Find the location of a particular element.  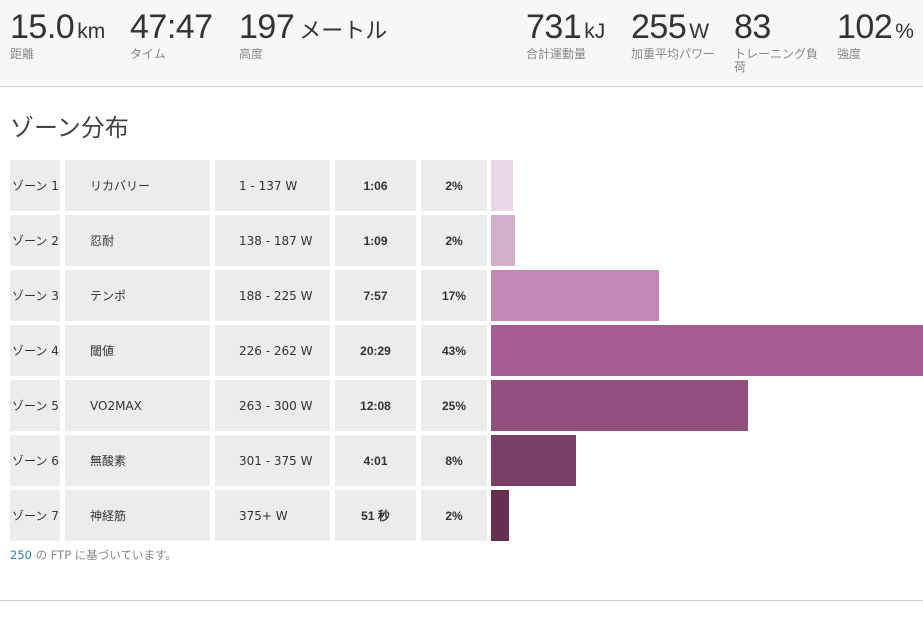

bottom-divider is located at coordinates (461, 600).